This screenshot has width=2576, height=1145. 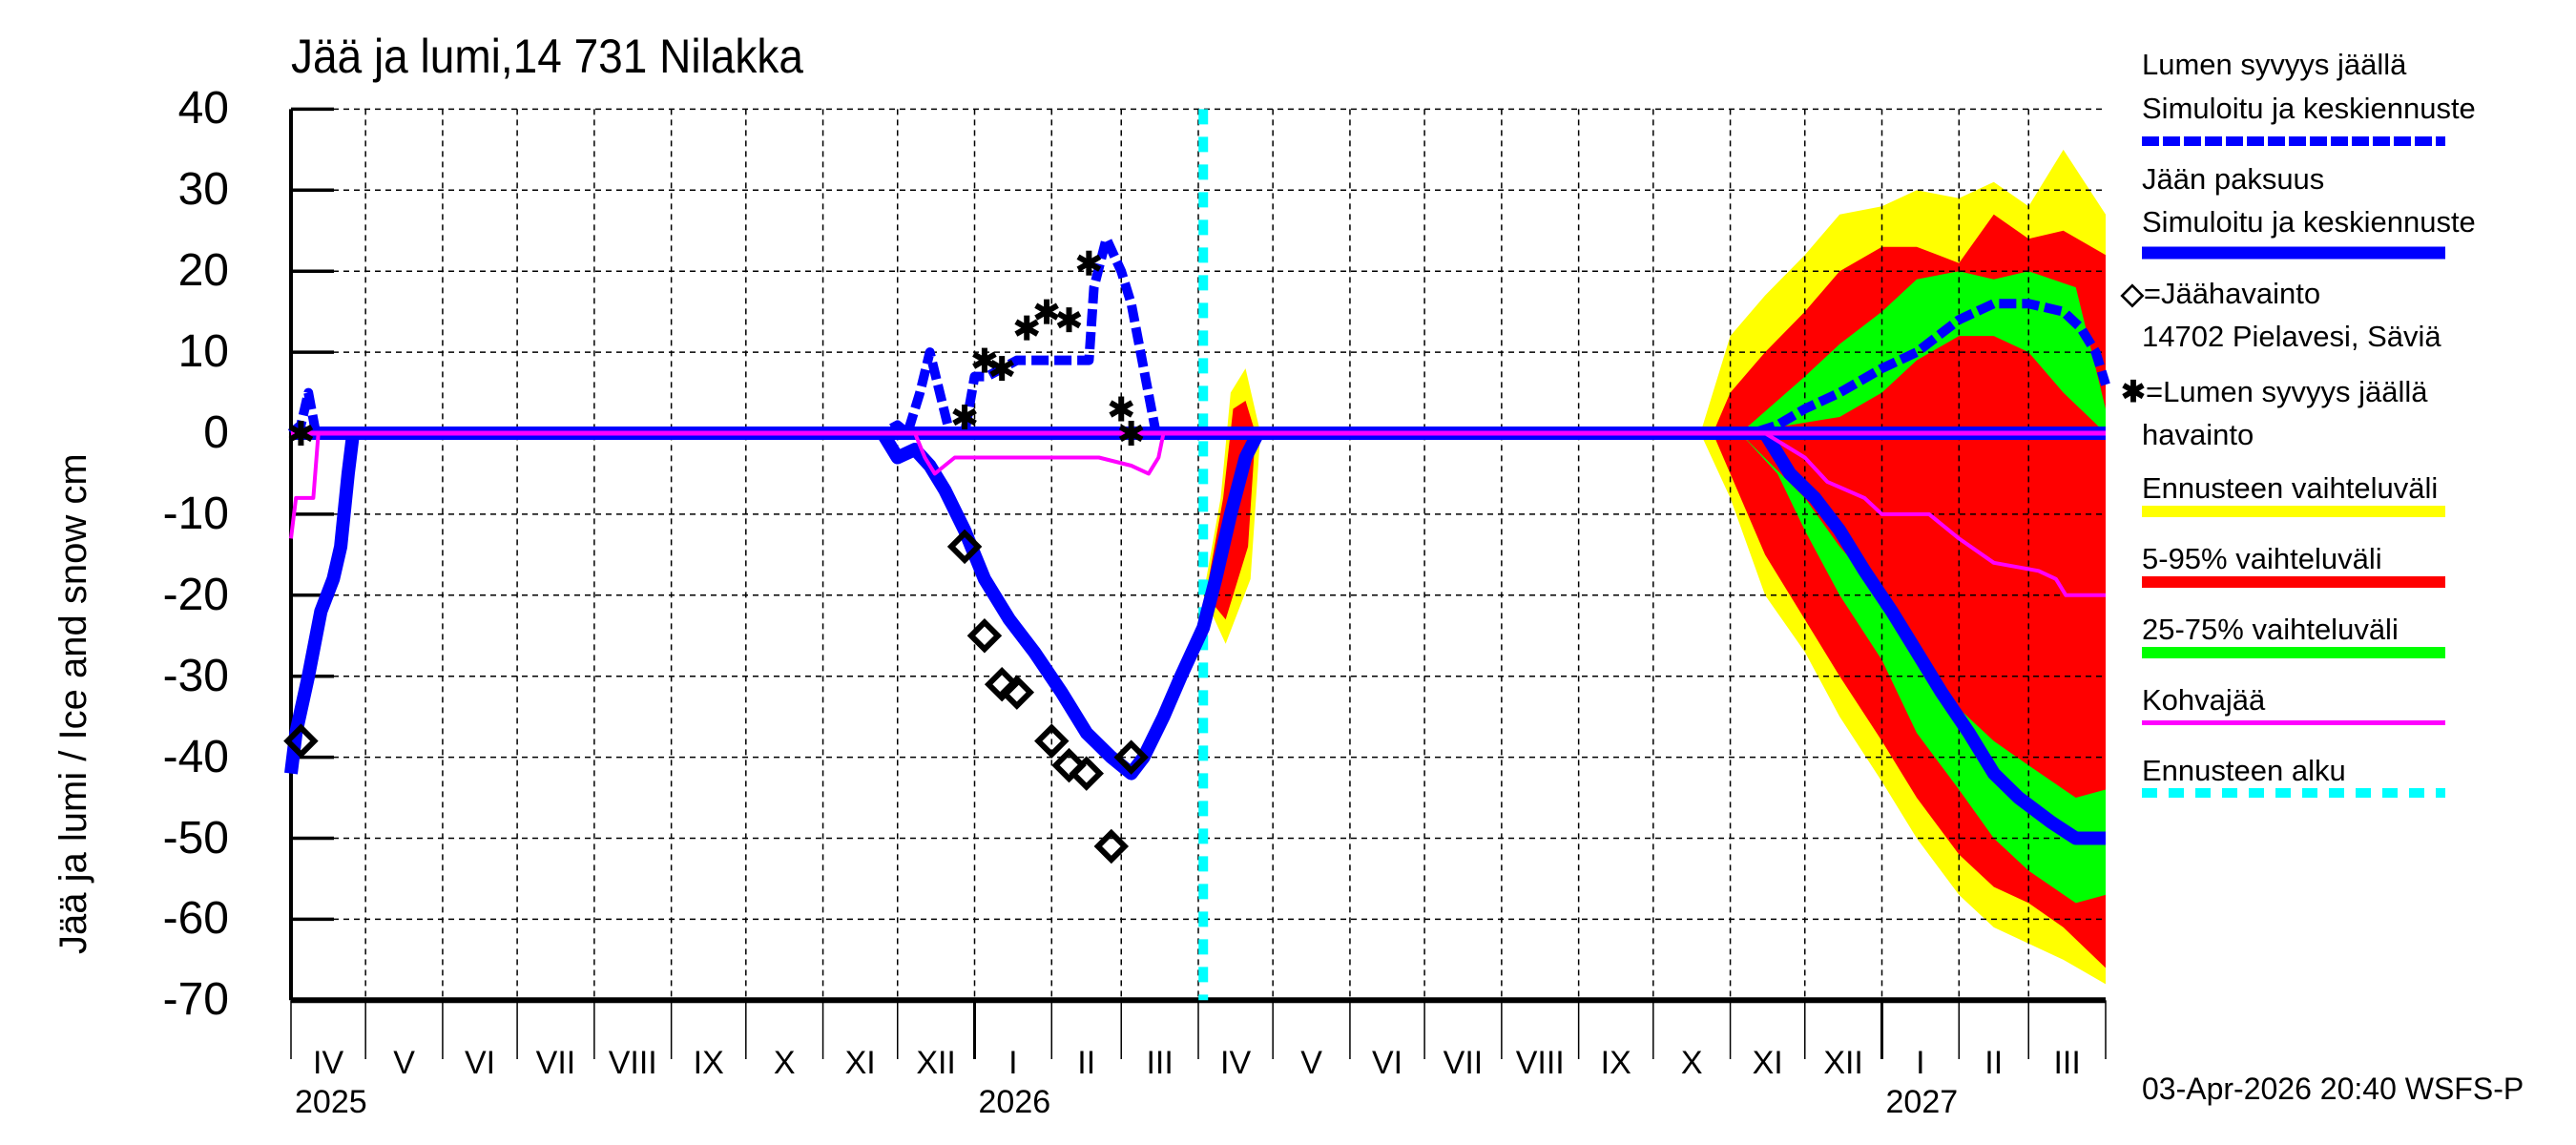 What do you see at coordinates (2274, 391) in the screenshot?
I see `legend-snow-obs: ✱=Lumen syvyys jäällä` at bounding box center [2274, 391].